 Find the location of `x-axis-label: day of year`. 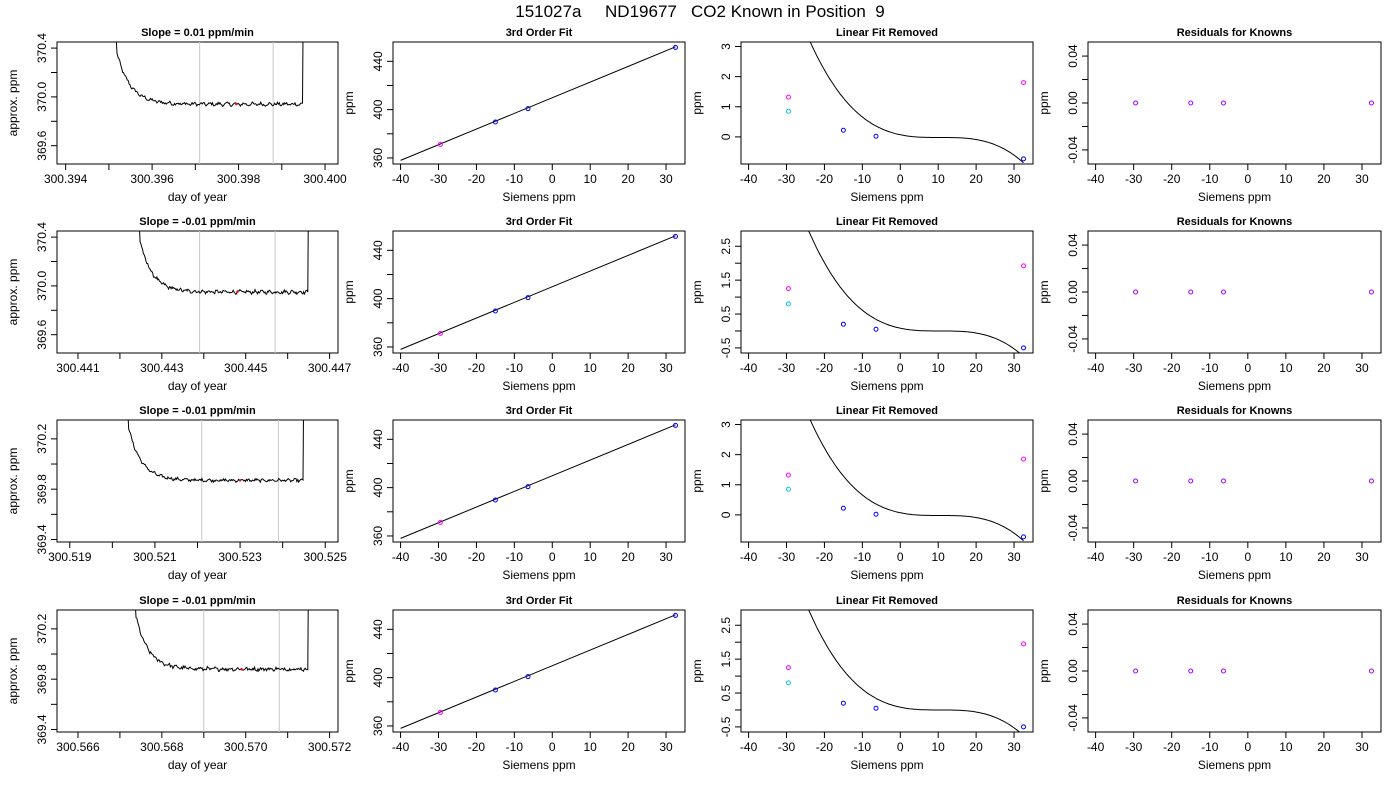

x-axis-label: day of year is located at coordinates (197, 386).